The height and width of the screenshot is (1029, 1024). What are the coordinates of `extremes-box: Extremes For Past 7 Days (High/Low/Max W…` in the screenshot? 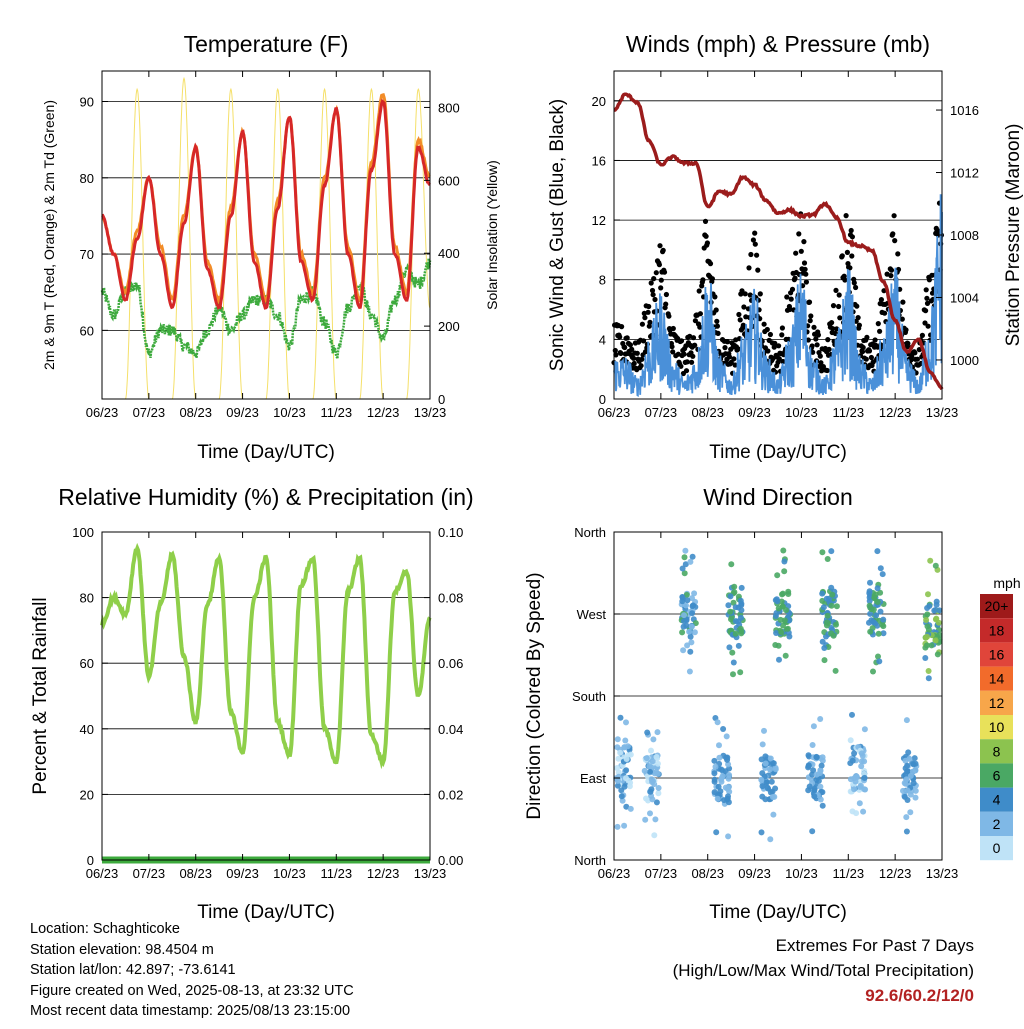 It's located at (823, 970).